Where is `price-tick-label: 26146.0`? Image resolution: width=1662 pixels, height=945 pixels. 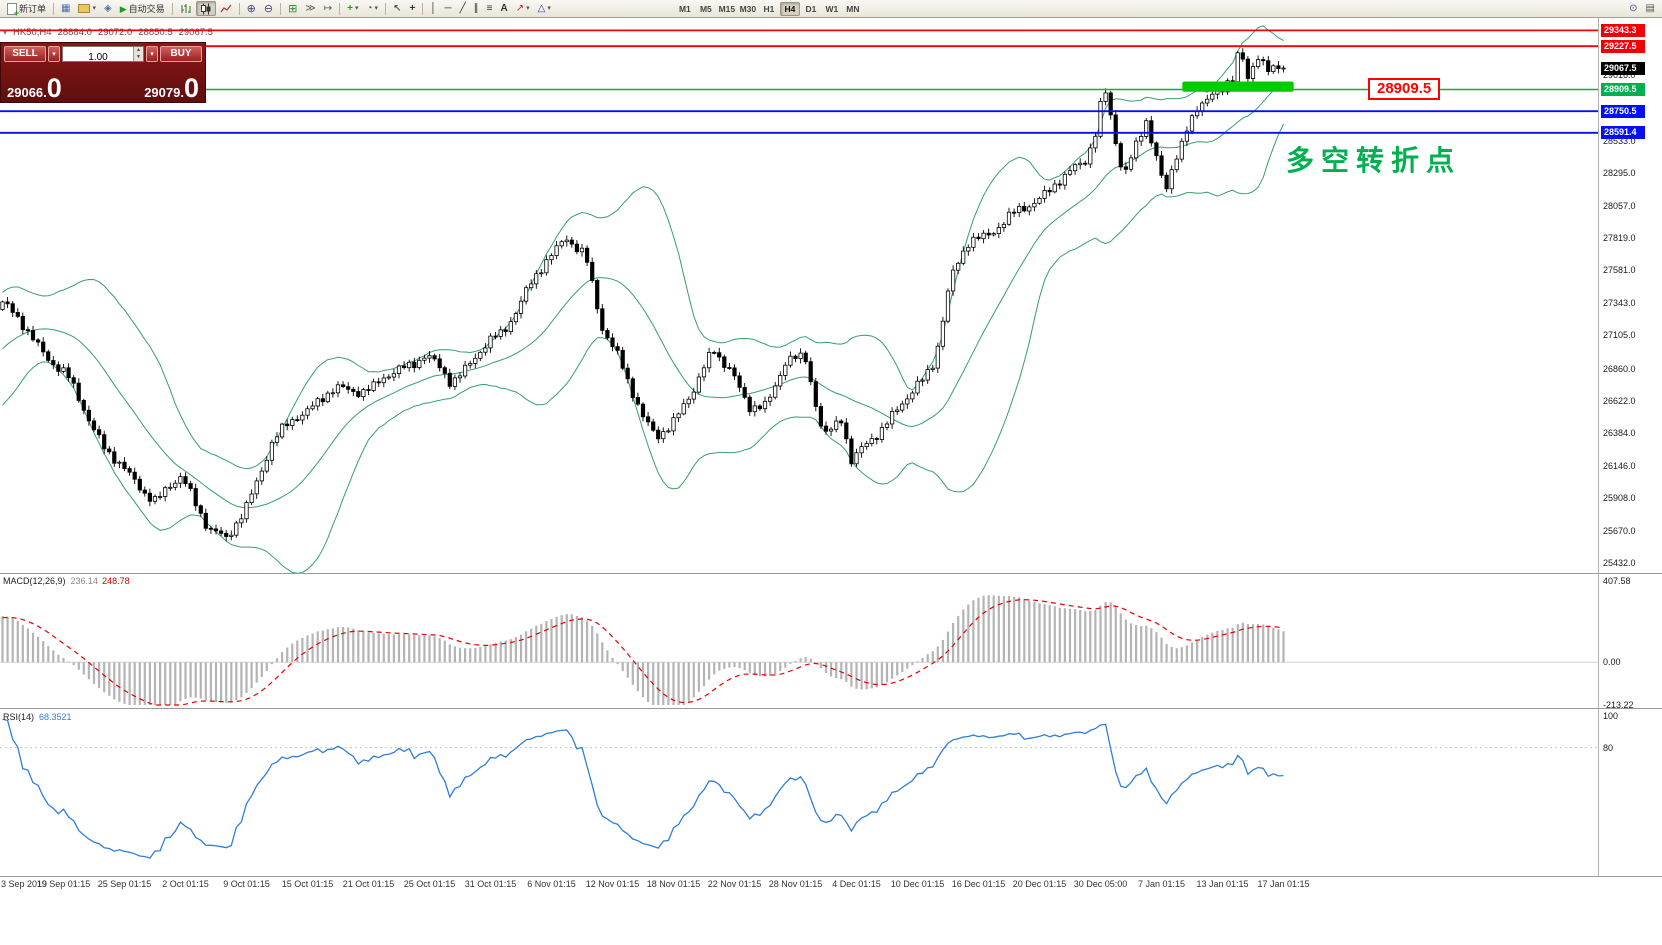
price-tick-label: 26146.0 is located at coordinates (1619, 465).